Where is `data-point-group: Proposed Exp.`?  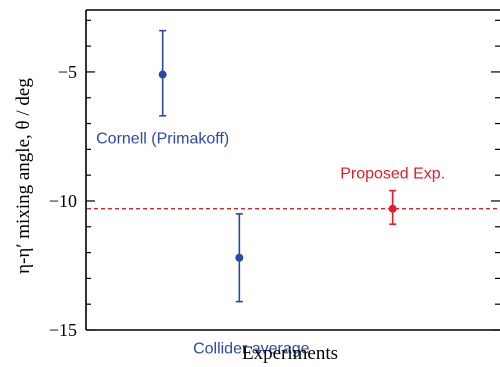 data-point-group: Proposed Exp. is located at coordinates (392, 195).